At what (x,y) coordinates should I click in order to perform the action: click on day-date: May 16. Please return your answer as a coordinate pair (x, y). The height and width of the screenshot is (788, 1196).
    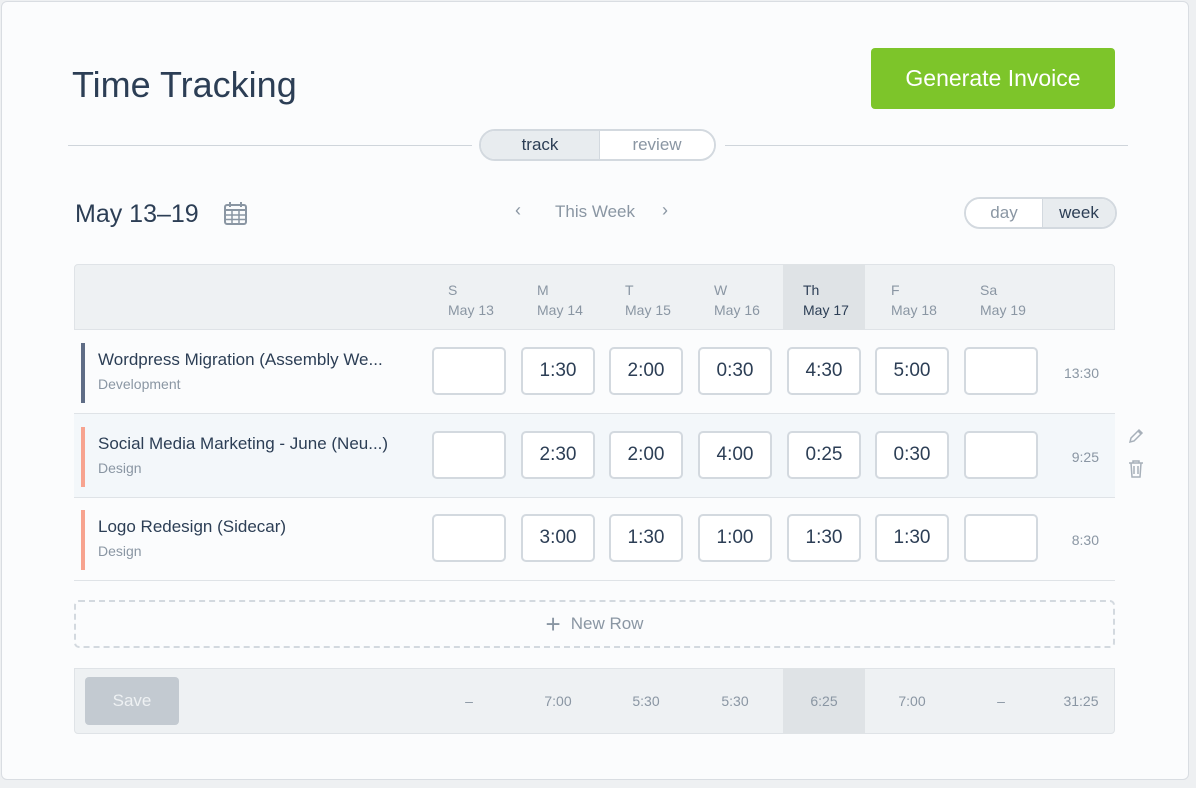
    Looking at the image, I should click on (737, 310).